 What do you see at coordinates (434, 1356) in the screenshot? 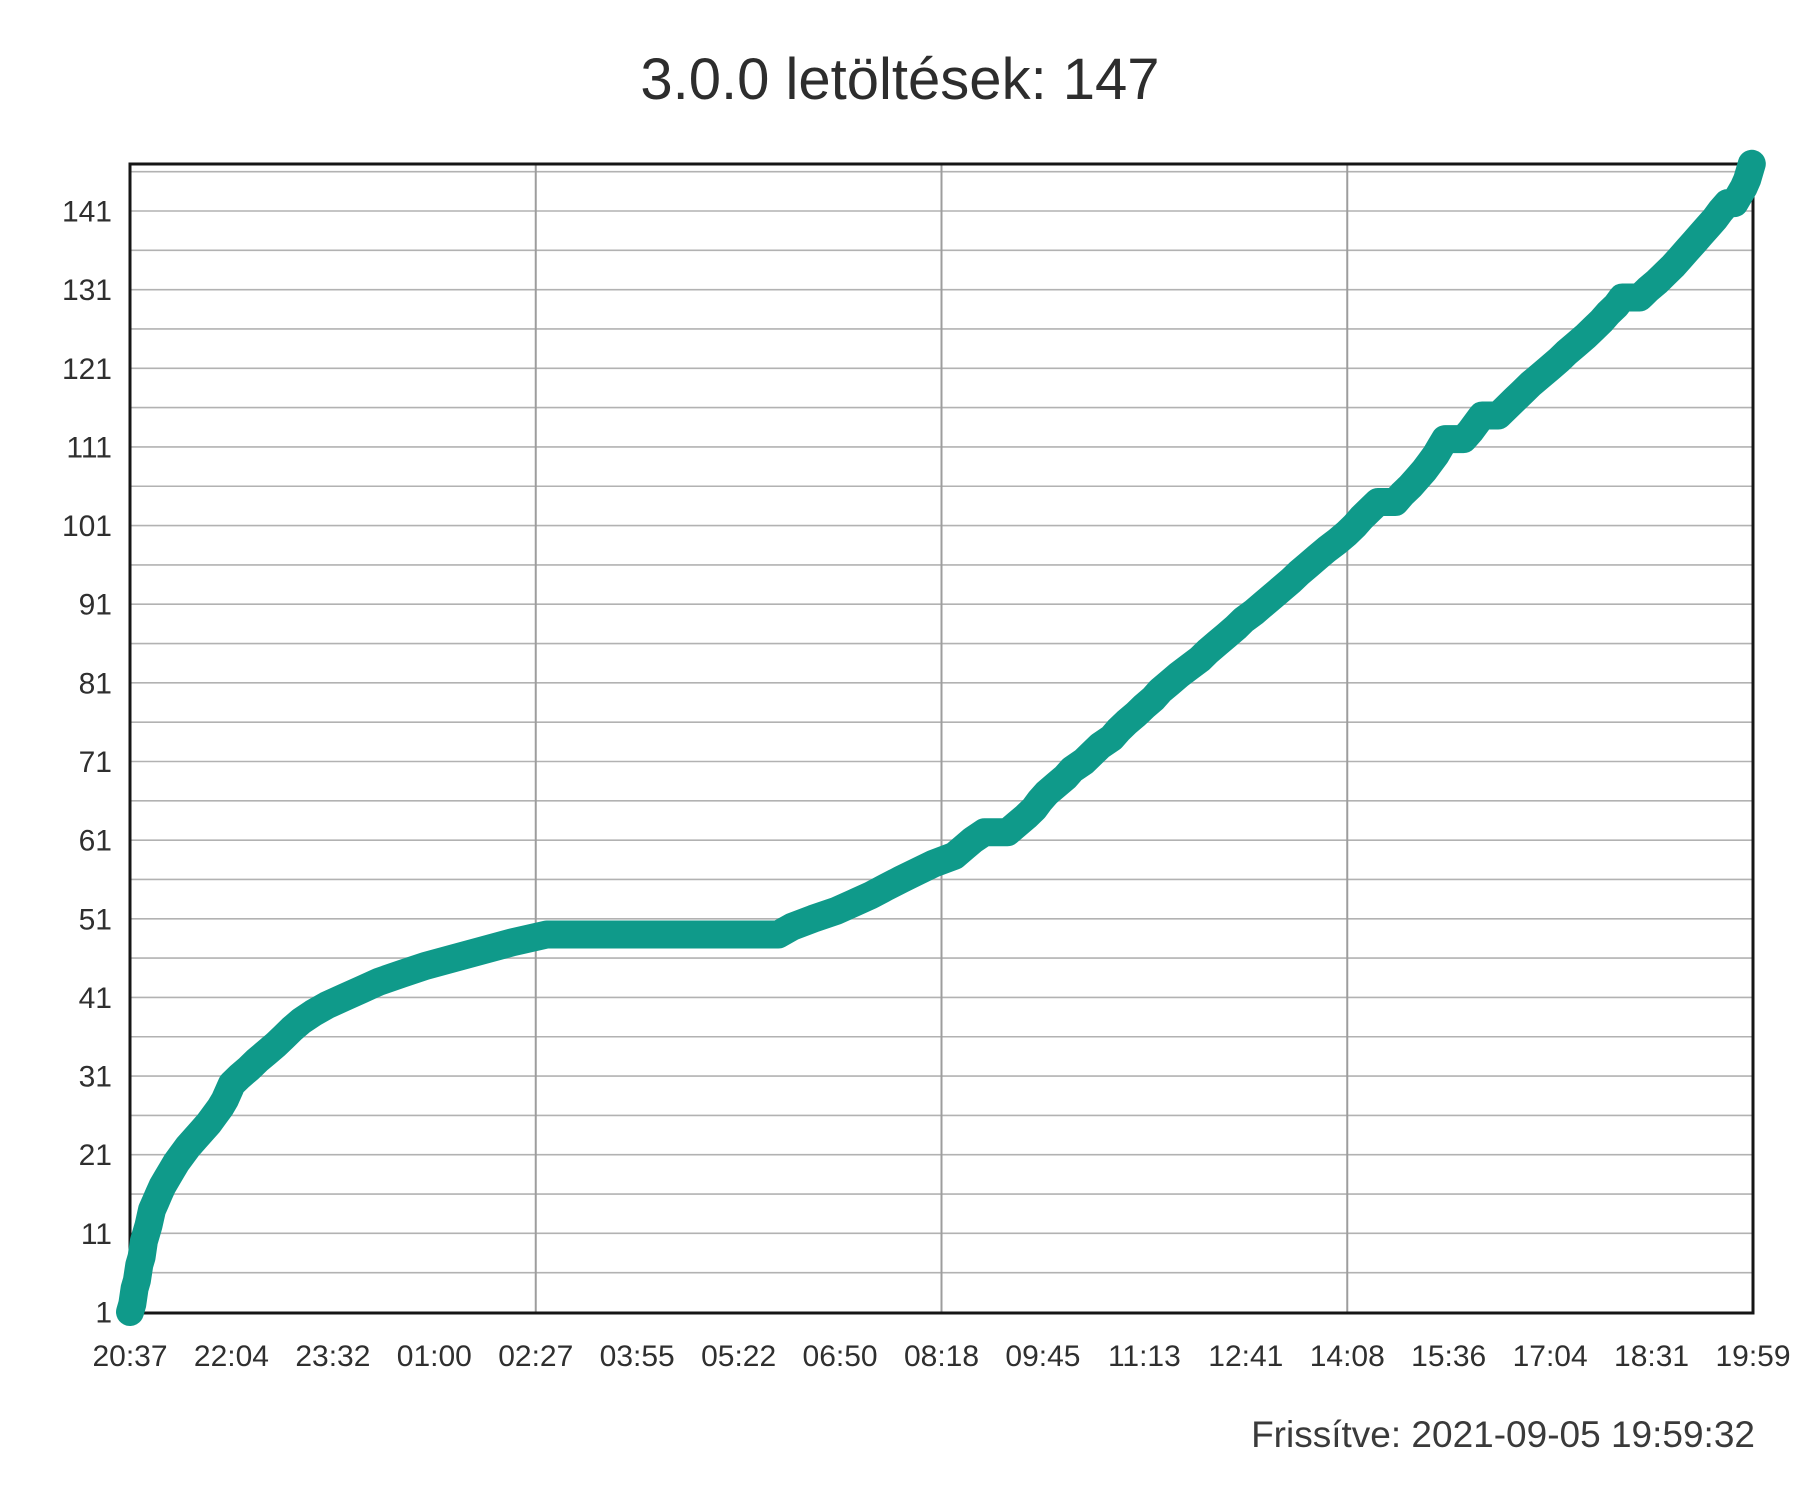
I see `svg-text: 01:00` at bounding box center [434, 1356].